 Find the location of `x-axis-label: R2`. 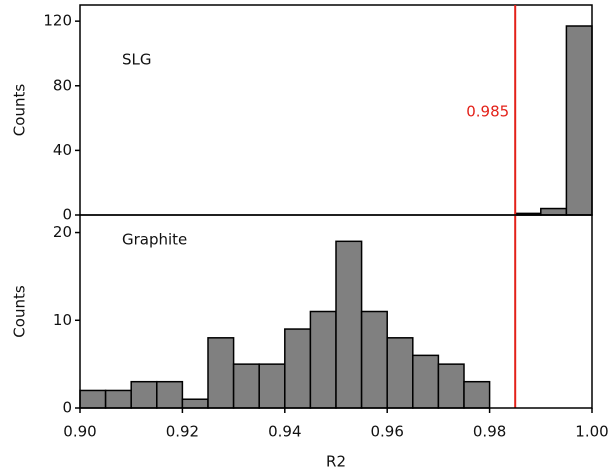

x-axis-label: R2 is located at coordinates (336, 462).